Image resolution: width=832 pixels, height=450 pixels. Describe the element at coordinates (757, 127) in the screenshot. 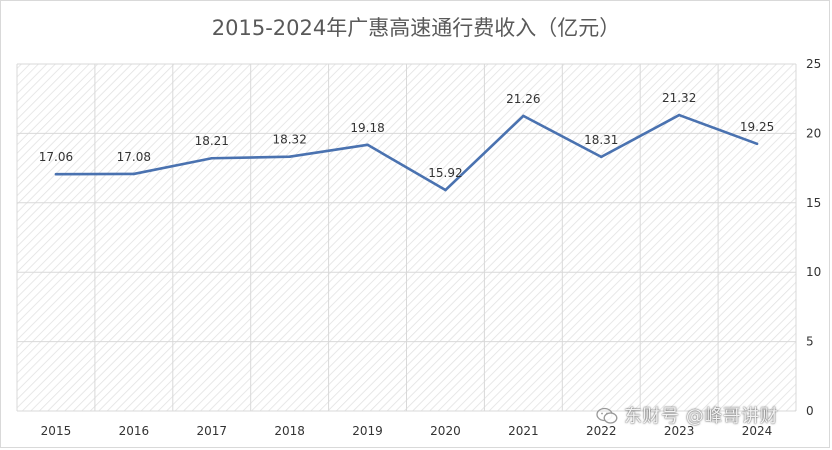

I see `data-label: 19.25` at that location.